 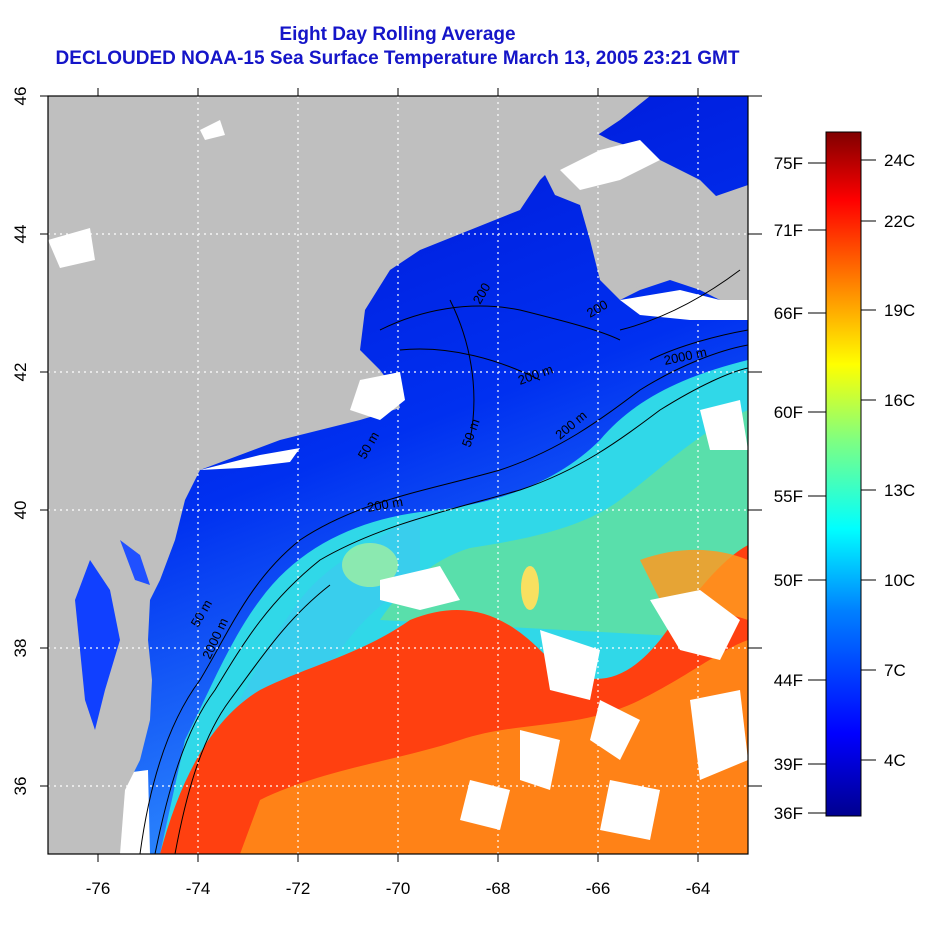 I want to click on fahrenheit-label: 39F, so click(x=788, y=764).